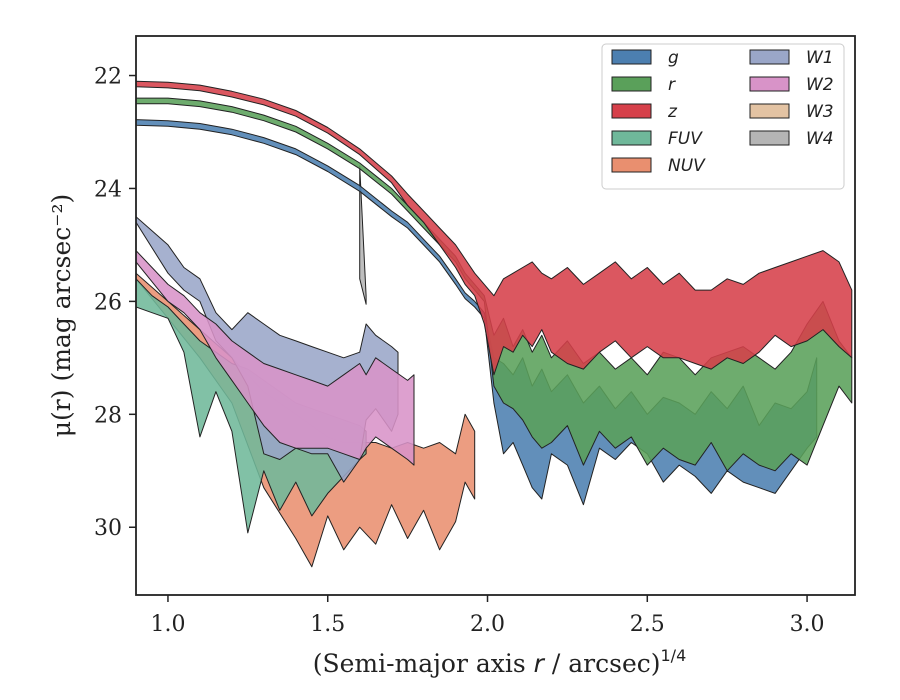 The image size is (900, 700). I want to click on legend-swatch-g, so click(631, 57).